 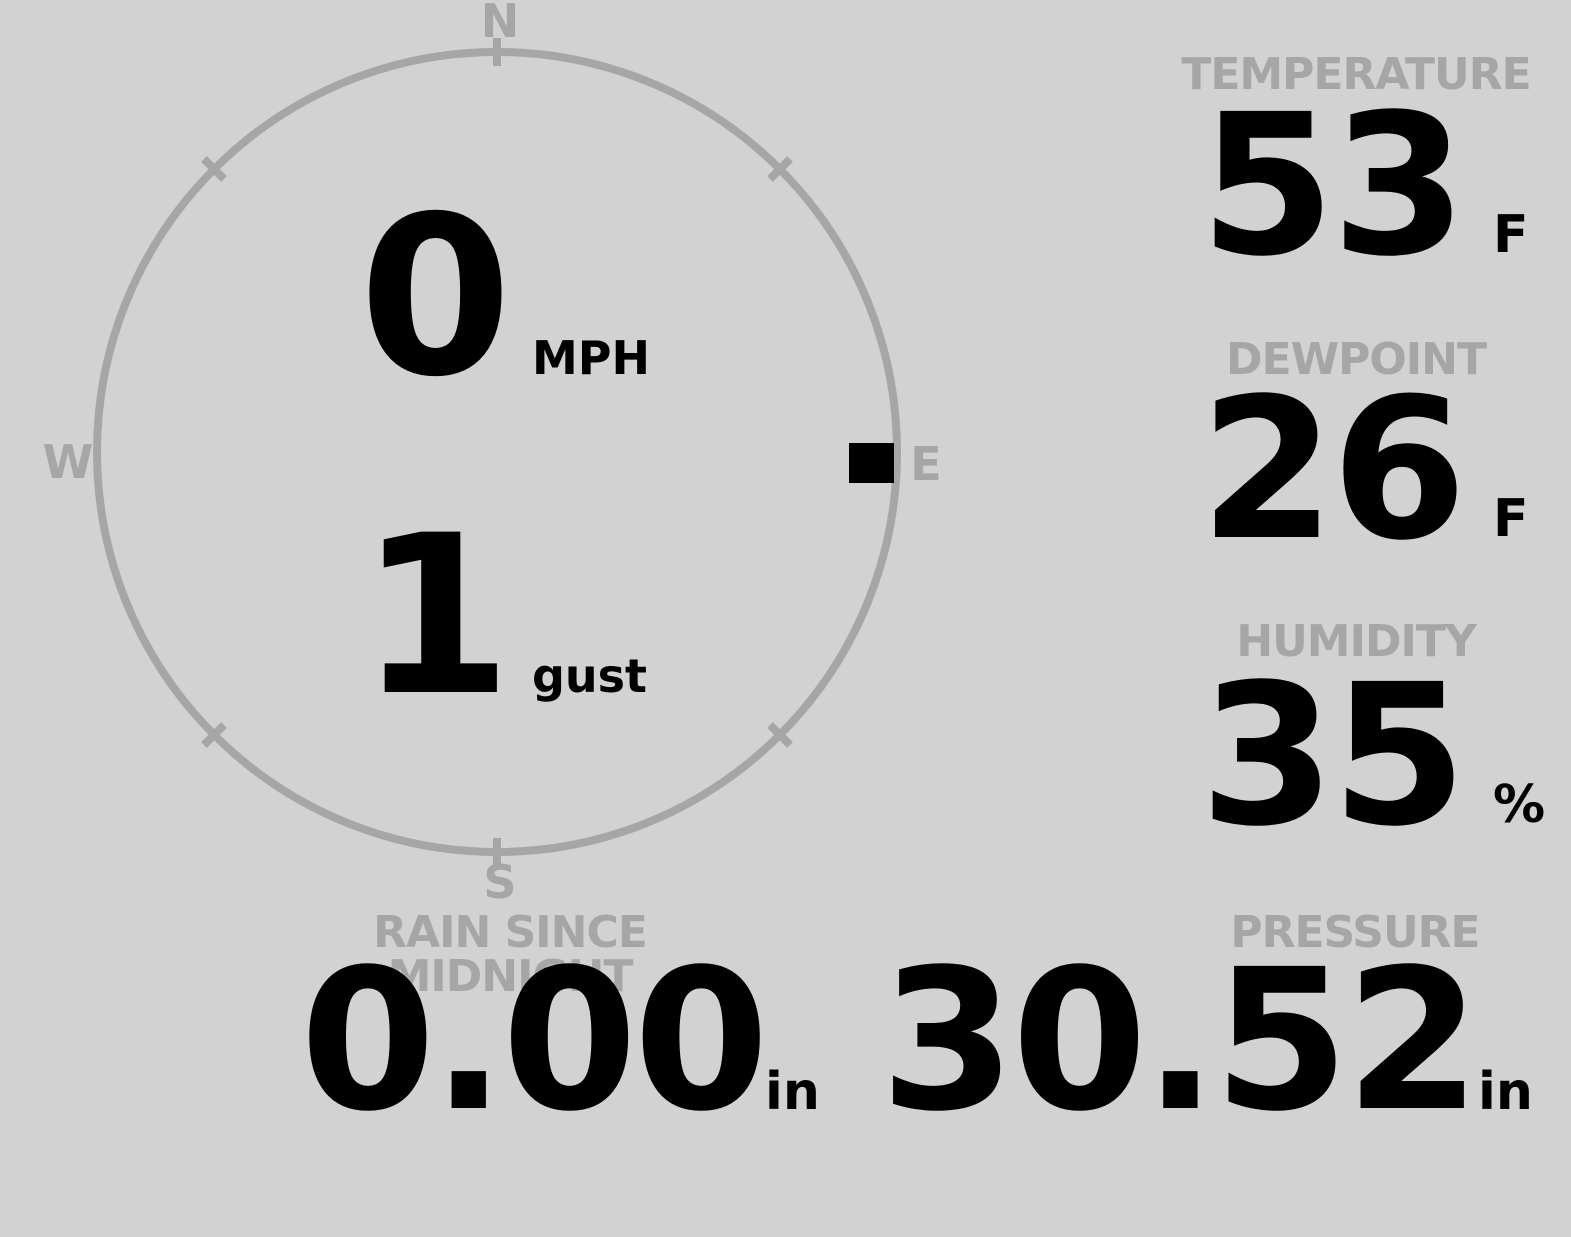 What do you see at coordinates (1511, 519) in the screenshot?
I see `dewpoint-unit: F` at bounding box center [1511, 519].